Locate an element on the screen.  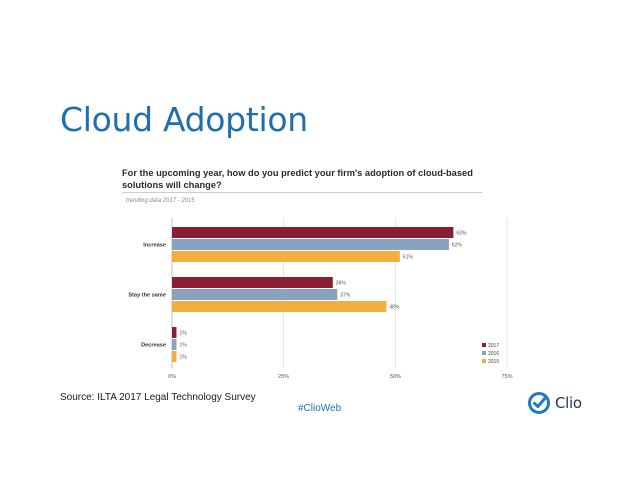
x-tick-label: 0% is located at coordinates (172, 377).